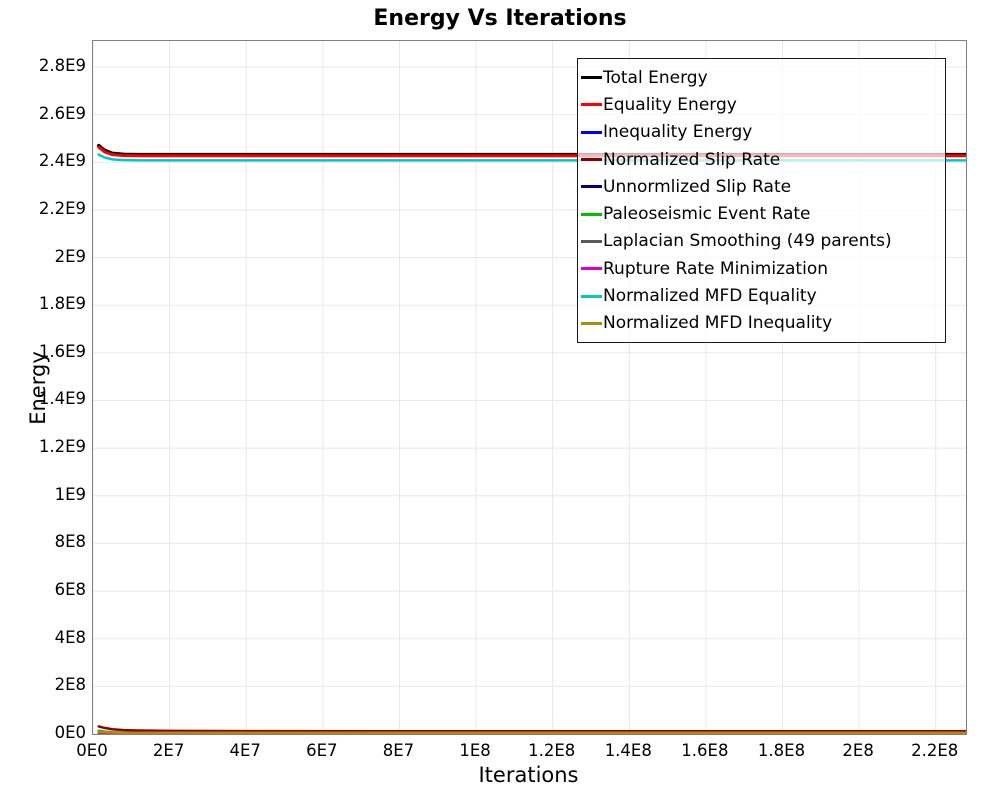  Describe the element at coordinates (528, 775) in the screenshot. I see `x-axis-title: Iterations` at that location.